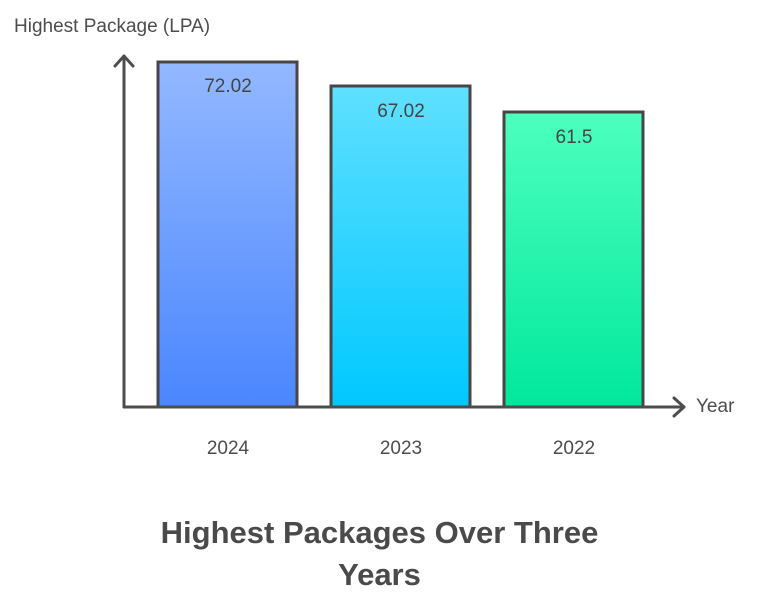 Image resolution: width=759 pixels, height=601 pixels. What do you see at coordinates (227, 234) in the screenshot?
I see `bar-2024` at bounding box center [227, 234].